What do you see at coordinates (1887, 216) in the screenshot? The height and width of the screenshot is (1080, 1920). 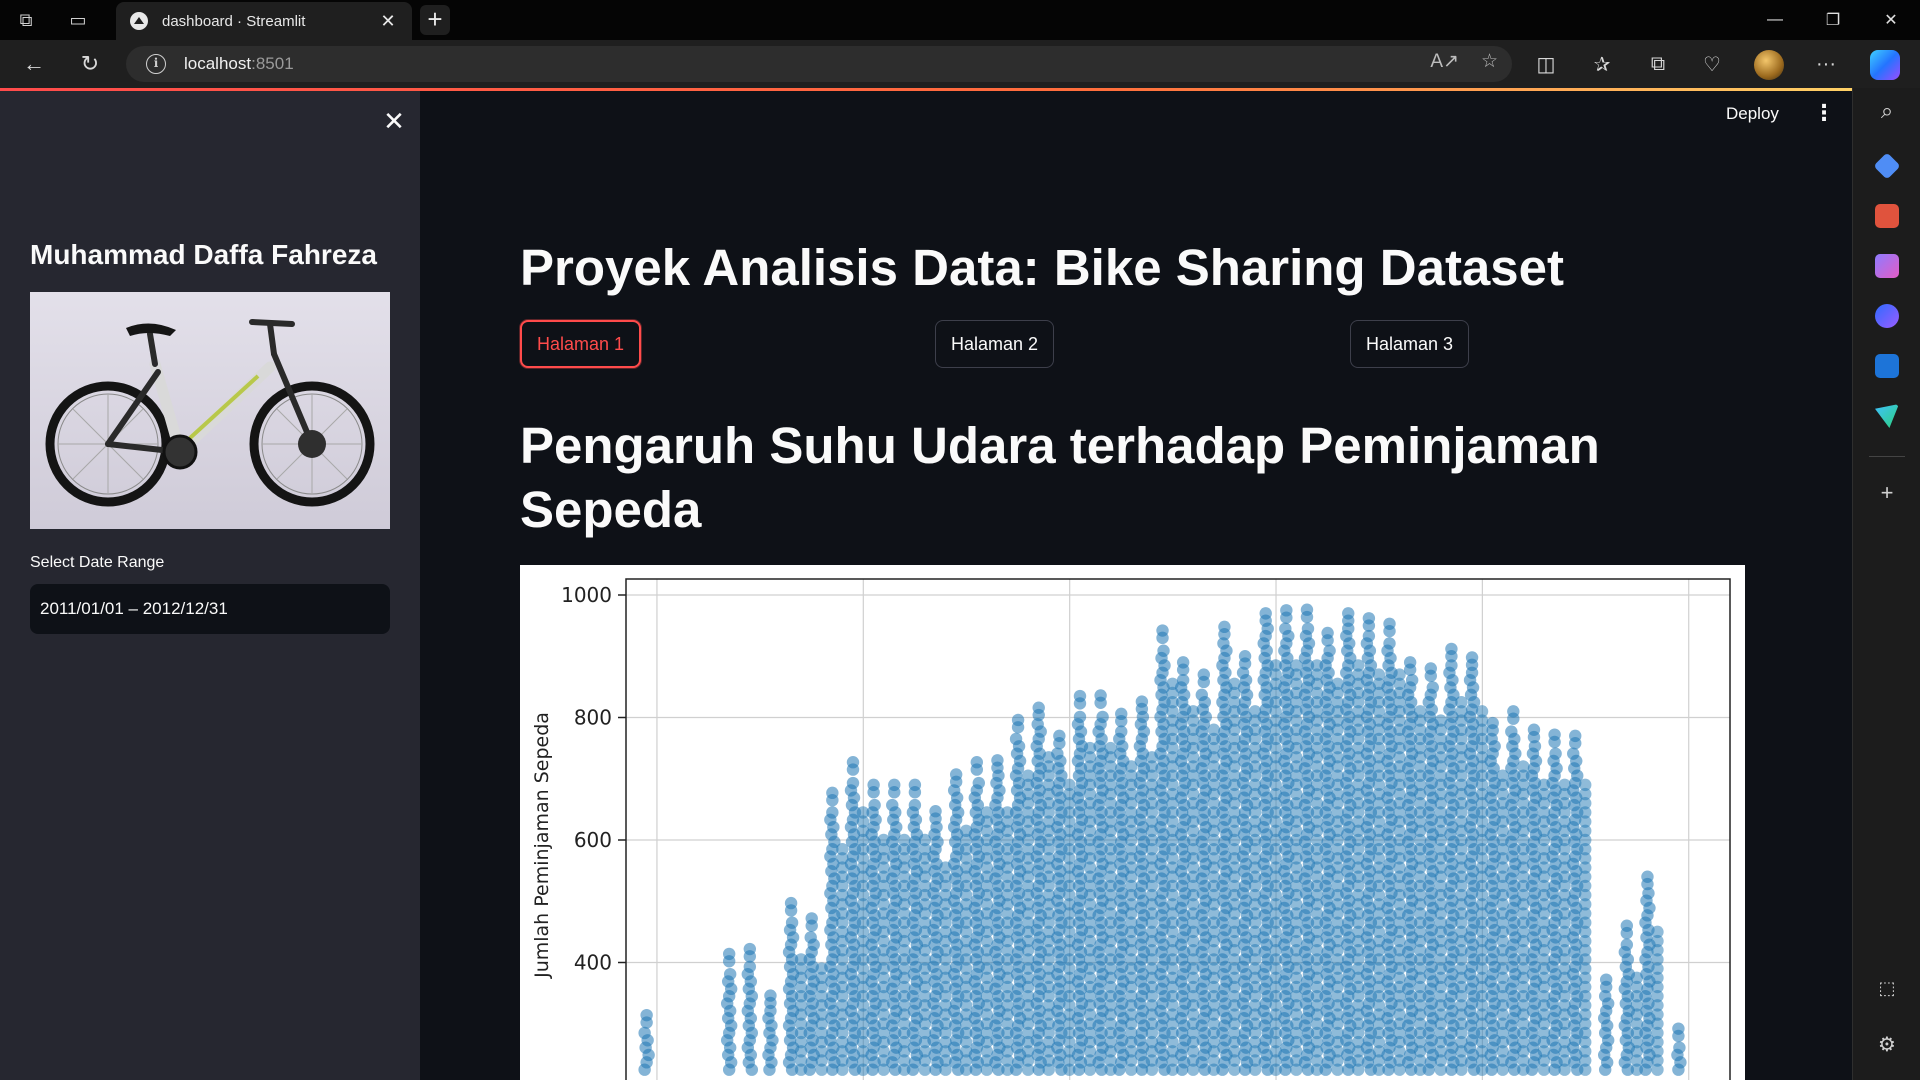 I see `tools-briefcase-icon` at bounding box center [1887, 216].